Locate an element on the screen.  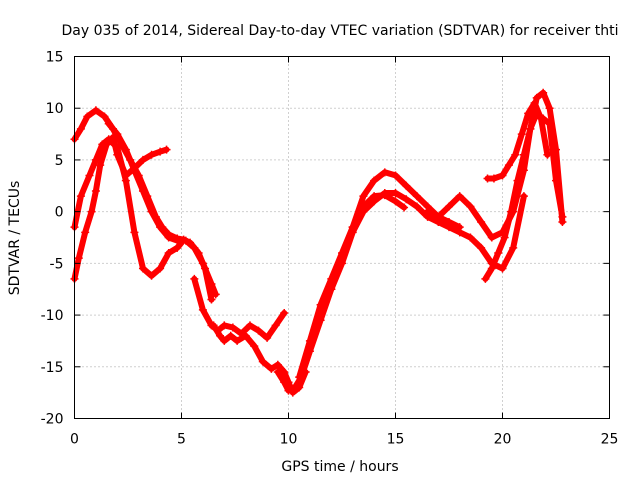
y-tick-label: -10 is located at coordinates (52, 316).